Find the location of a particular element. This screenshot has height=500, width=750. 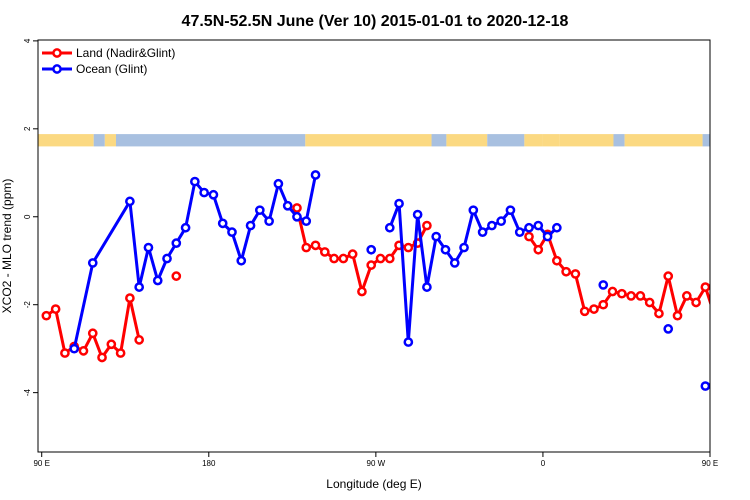

y-tick-label: -2 is located at coordinates (27, 305).